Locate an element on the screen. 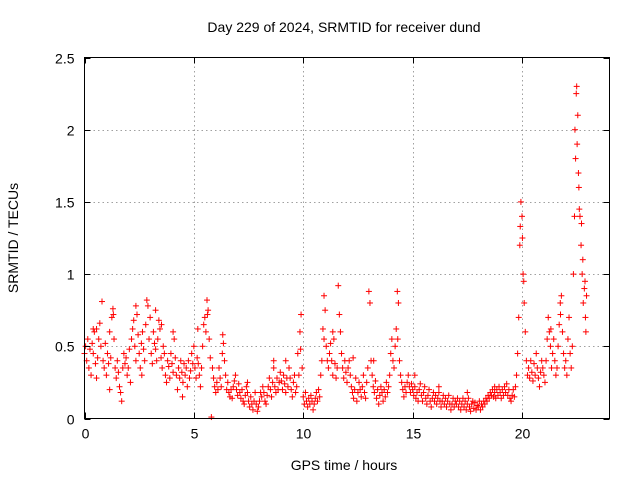 The width and height of the screenshot is (640, 480). y-tick-label: 2 is located at coordinates (71, 131).